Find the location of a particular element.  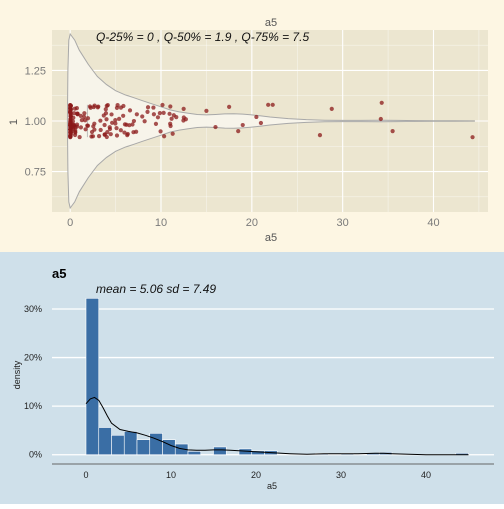

x-tick-label: 20 is located at coordinates (256, 475).